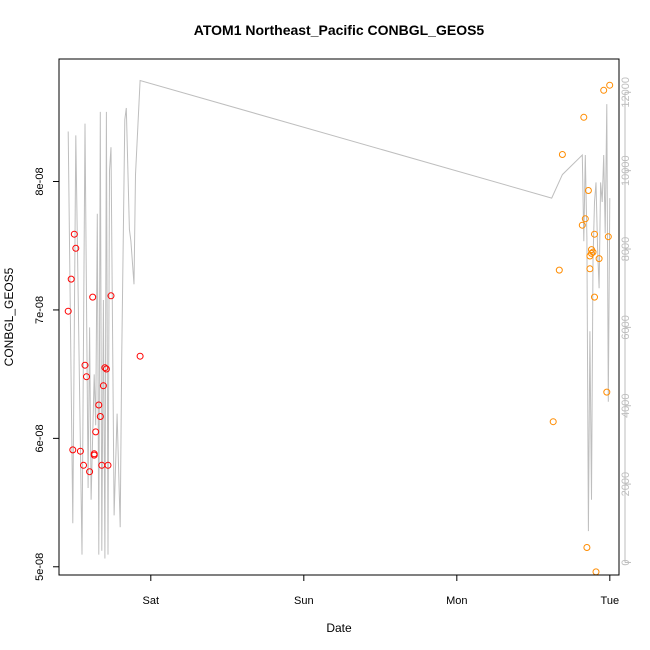 This screenshot has height=650, width=650. I want to click on y-axis-label: CONBGL_GEOS5, so click(9, 316).